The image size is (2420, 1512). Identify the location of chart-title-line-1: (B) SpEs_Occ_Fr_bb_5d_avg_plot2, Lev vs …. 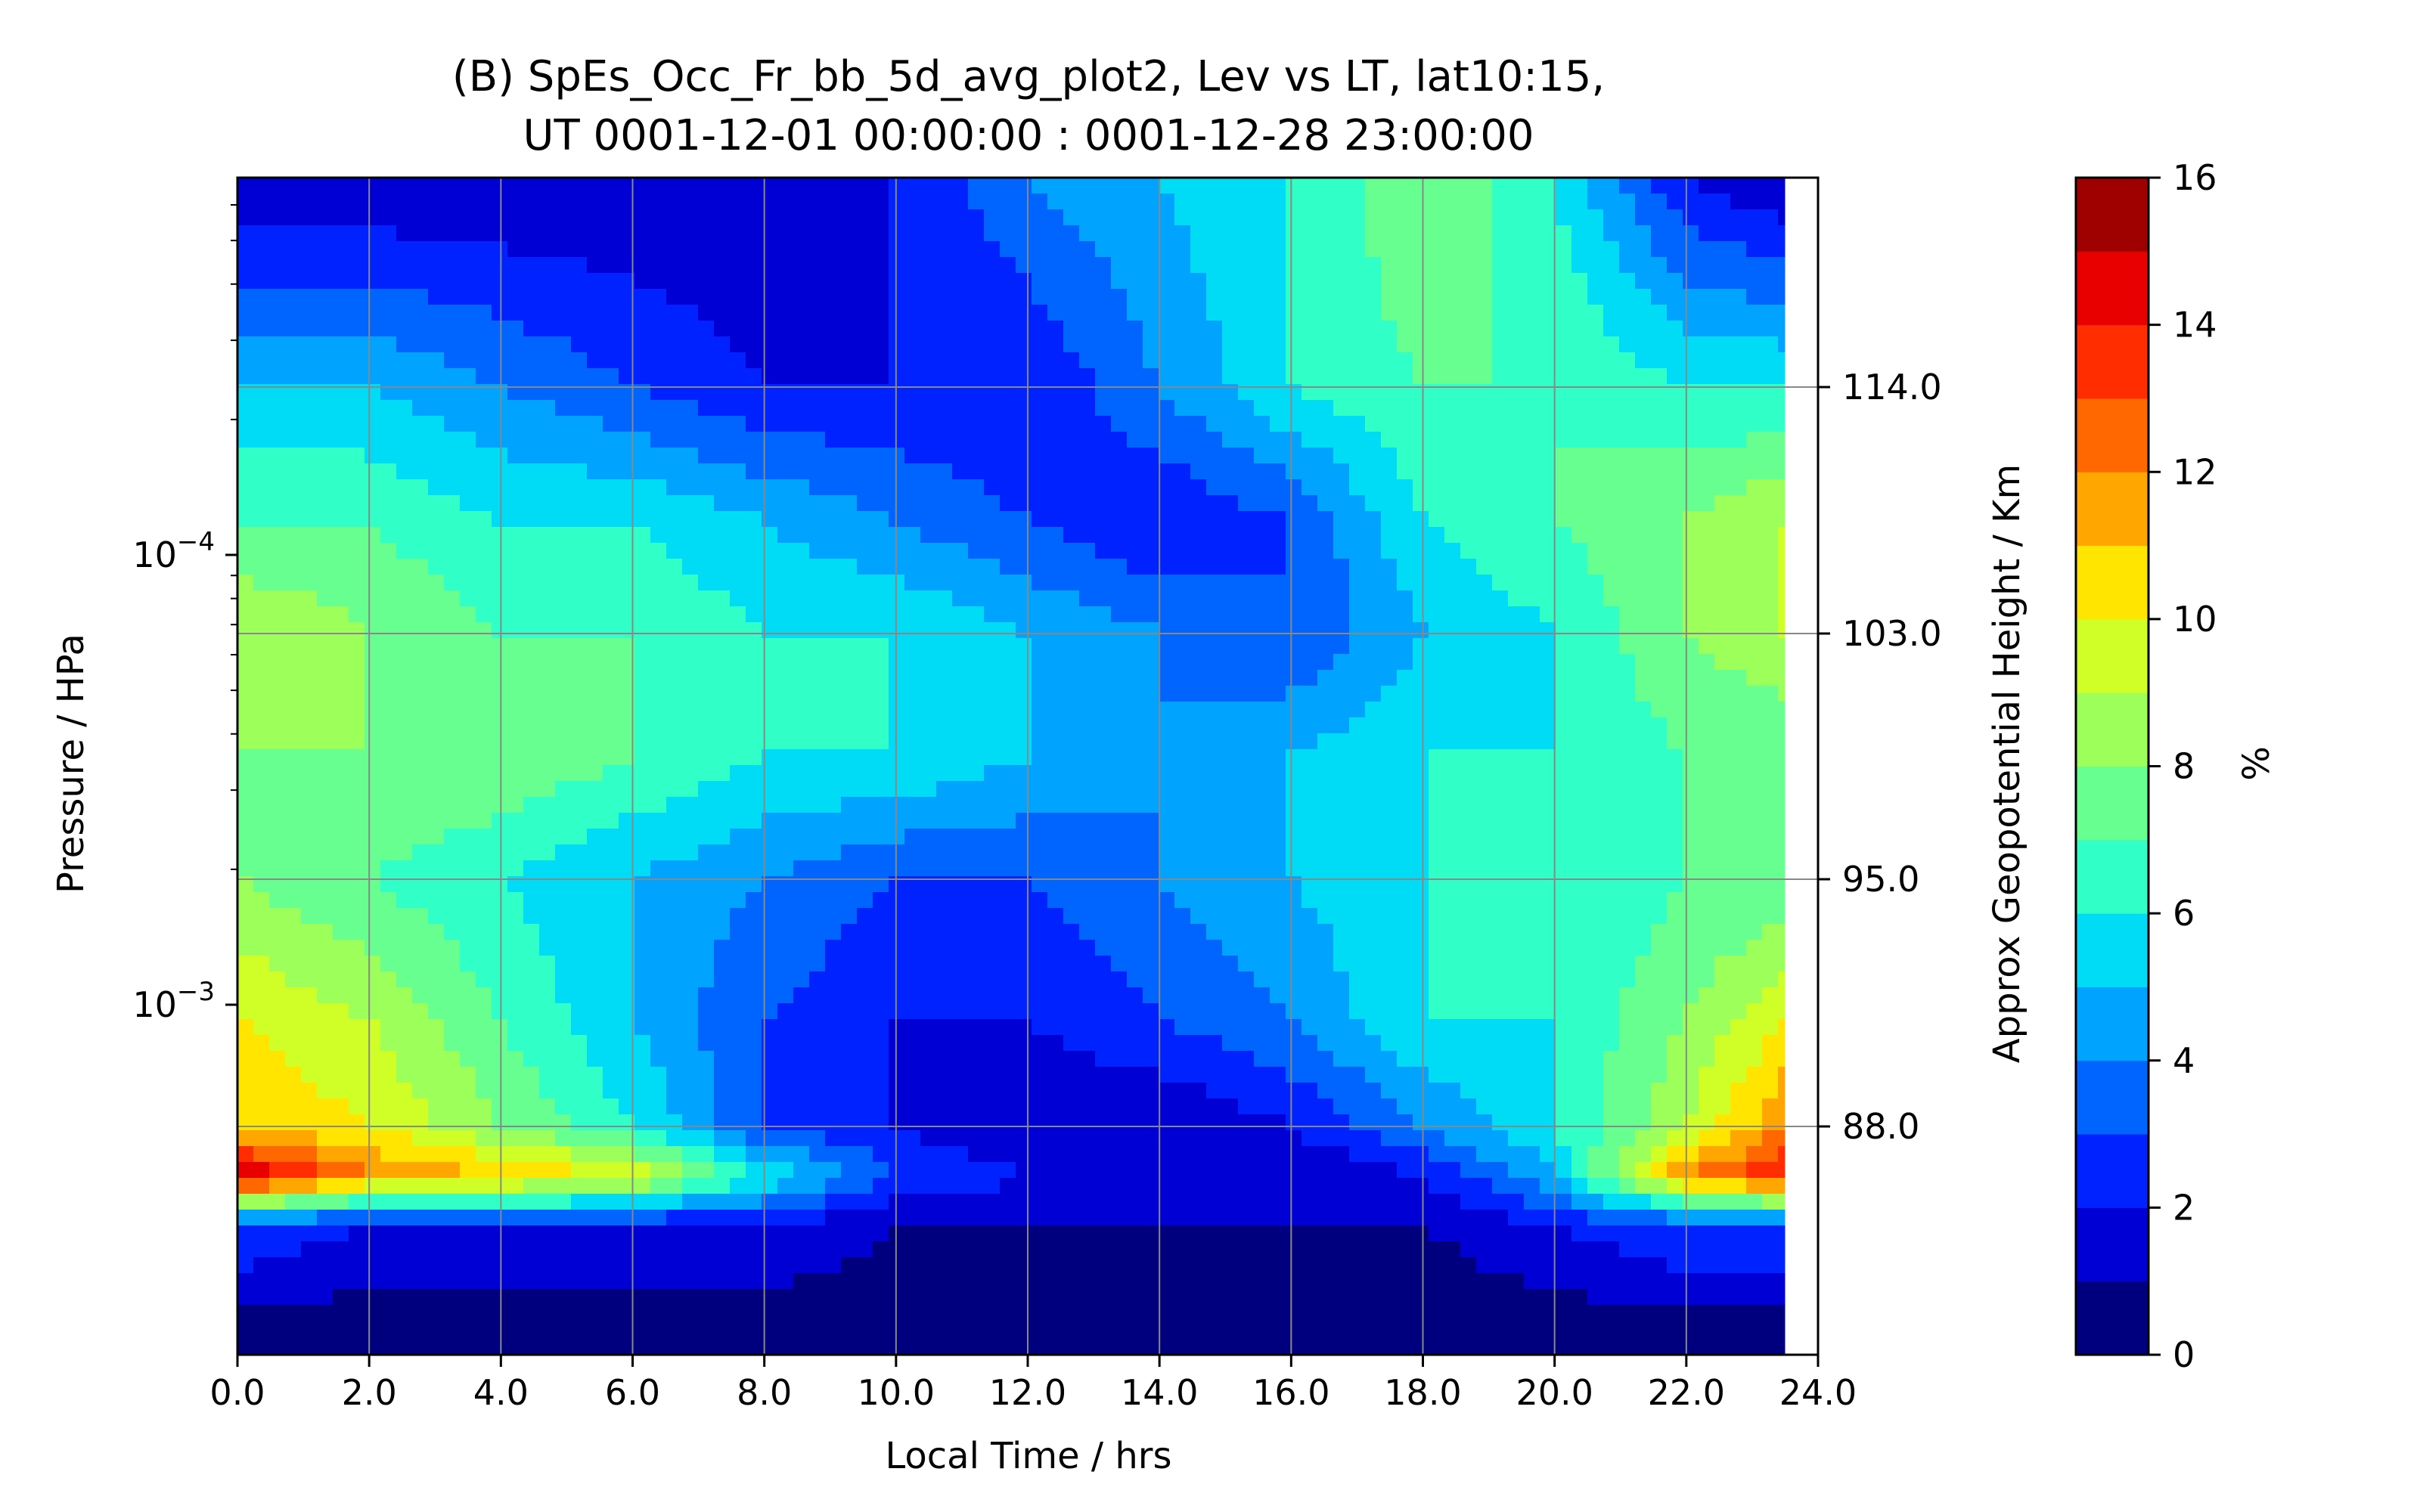
(1028, 76).